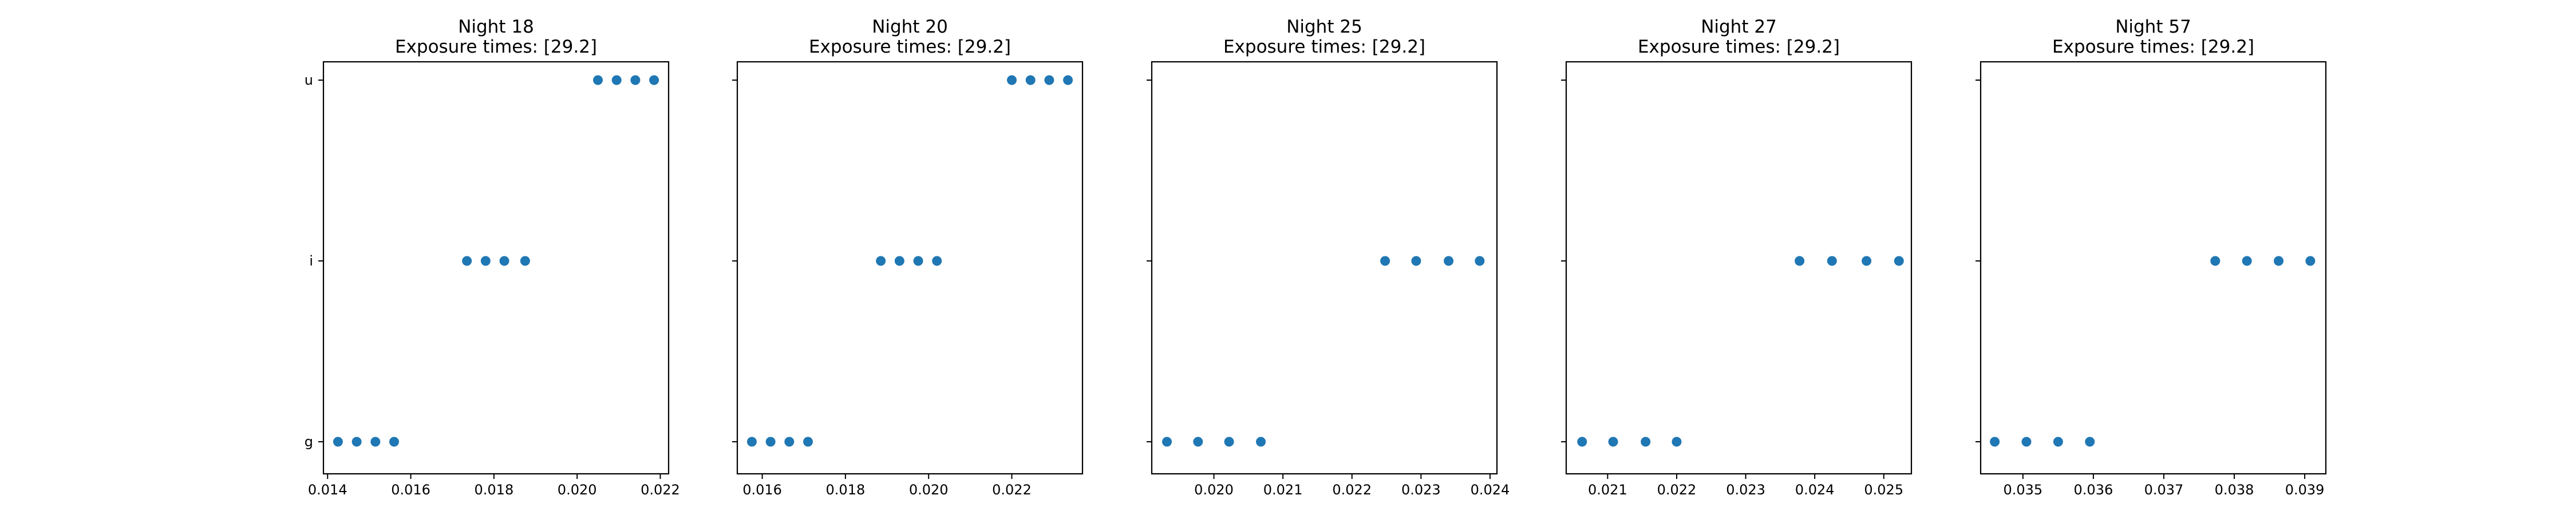 This screenshot has width=2576, height=515. What do you see at coordinates (2093, 490) in the screenshot?
I see `x-tick-label: 0.036` at bounding box center [2093, 490].